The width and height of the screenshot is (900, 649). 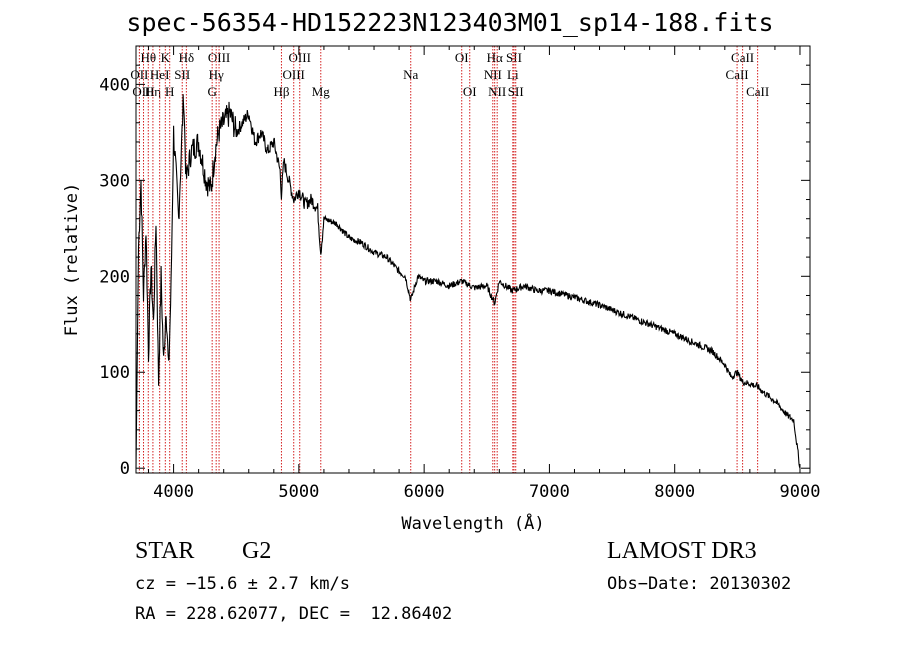 What do you see at coordinates (139, 74) in the screenshot?
I see `spectral-line-label: OII` at bounding box center [139, 74].